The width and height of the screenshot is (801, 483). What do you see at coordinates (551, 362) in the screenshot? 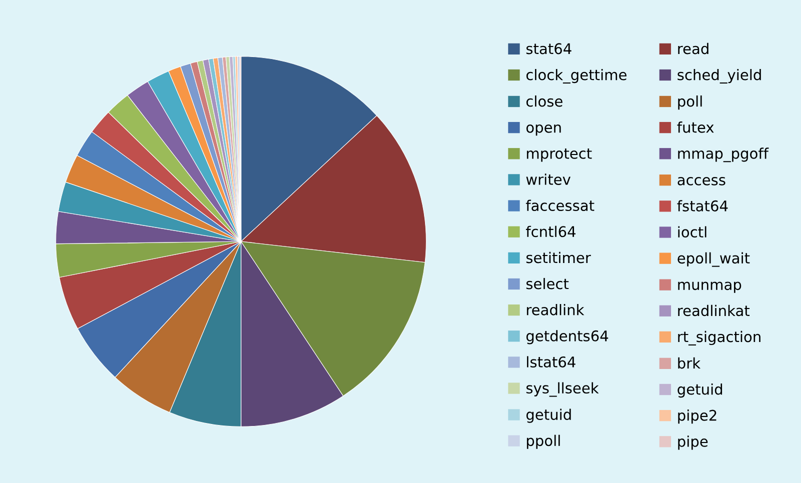
I see `legend-label: lstat64` at bounding box center [551, 362].